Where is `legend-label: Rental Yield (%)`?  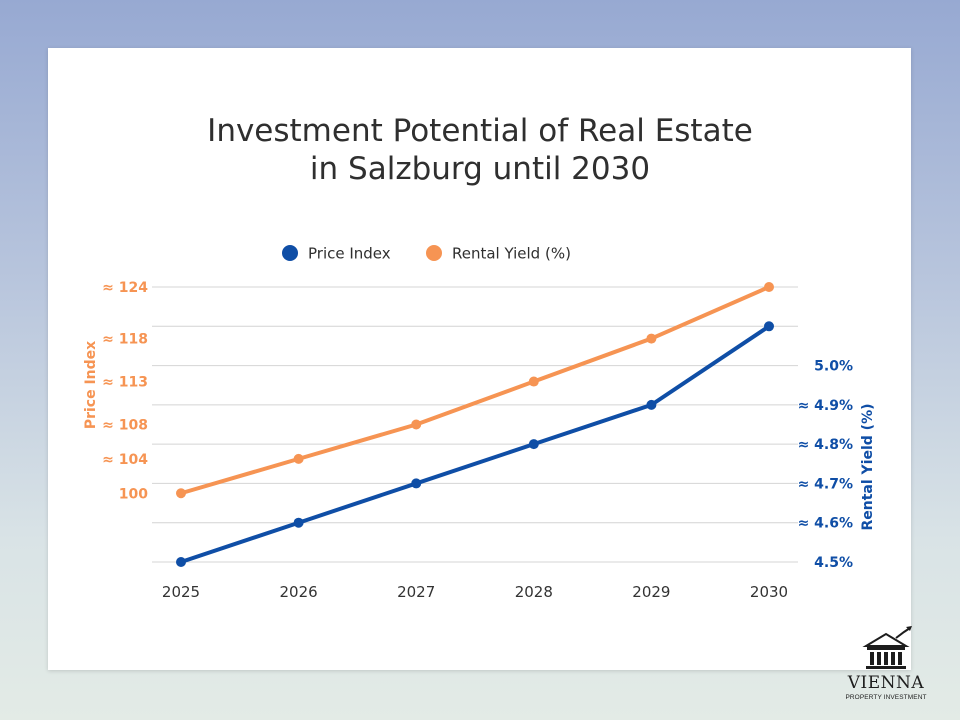
legend-label: Rental Yield (%) is located at coordinates (511, 254).